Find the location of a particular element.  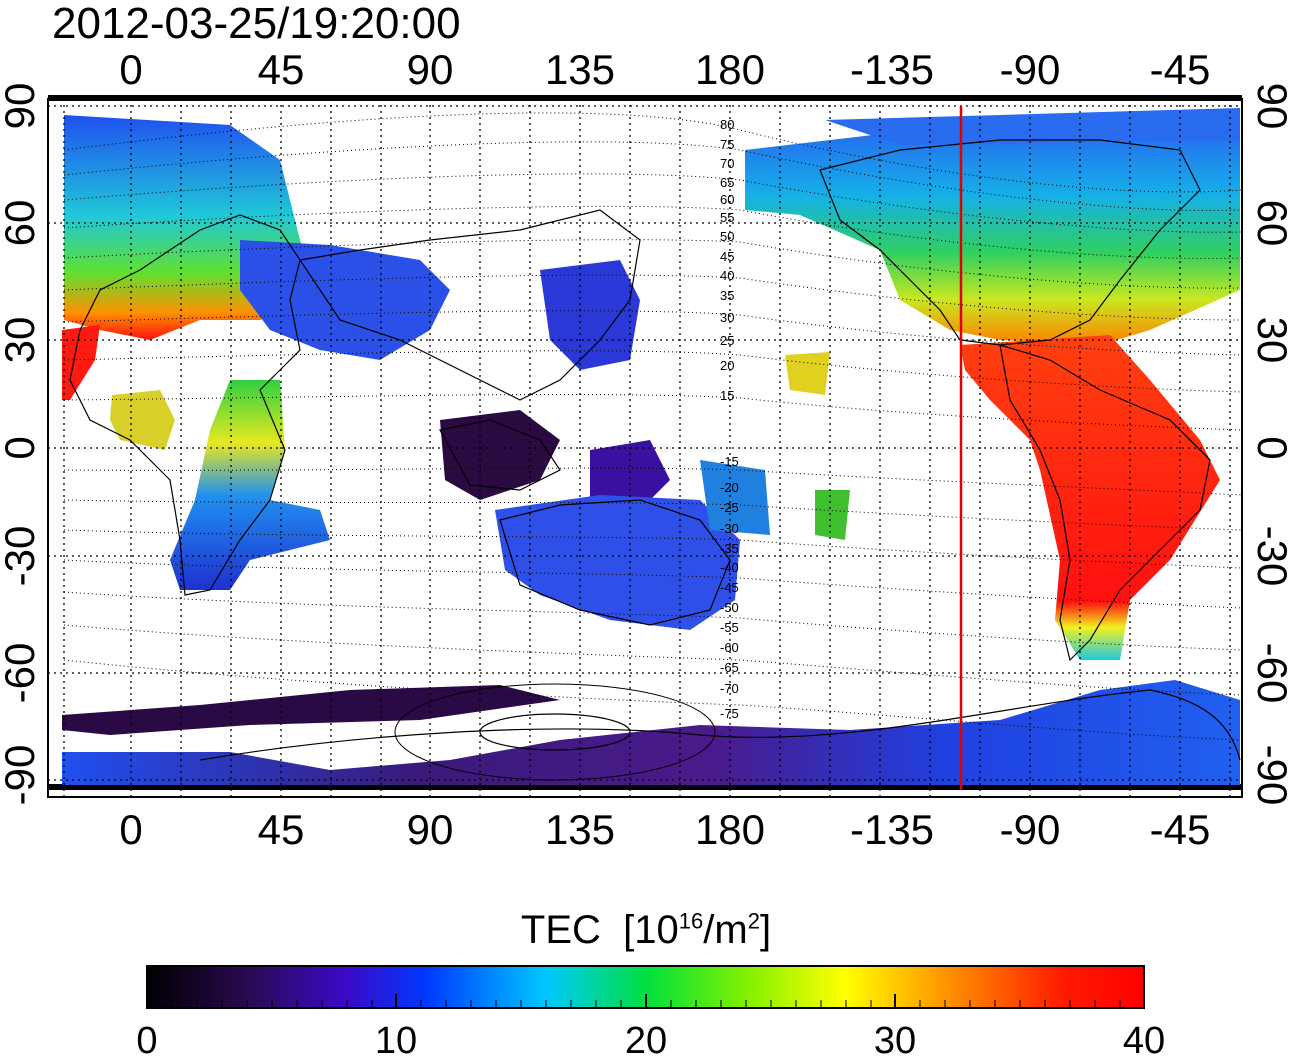

colorbar-tick-label: 30 is located at coordinates (895, 1038).